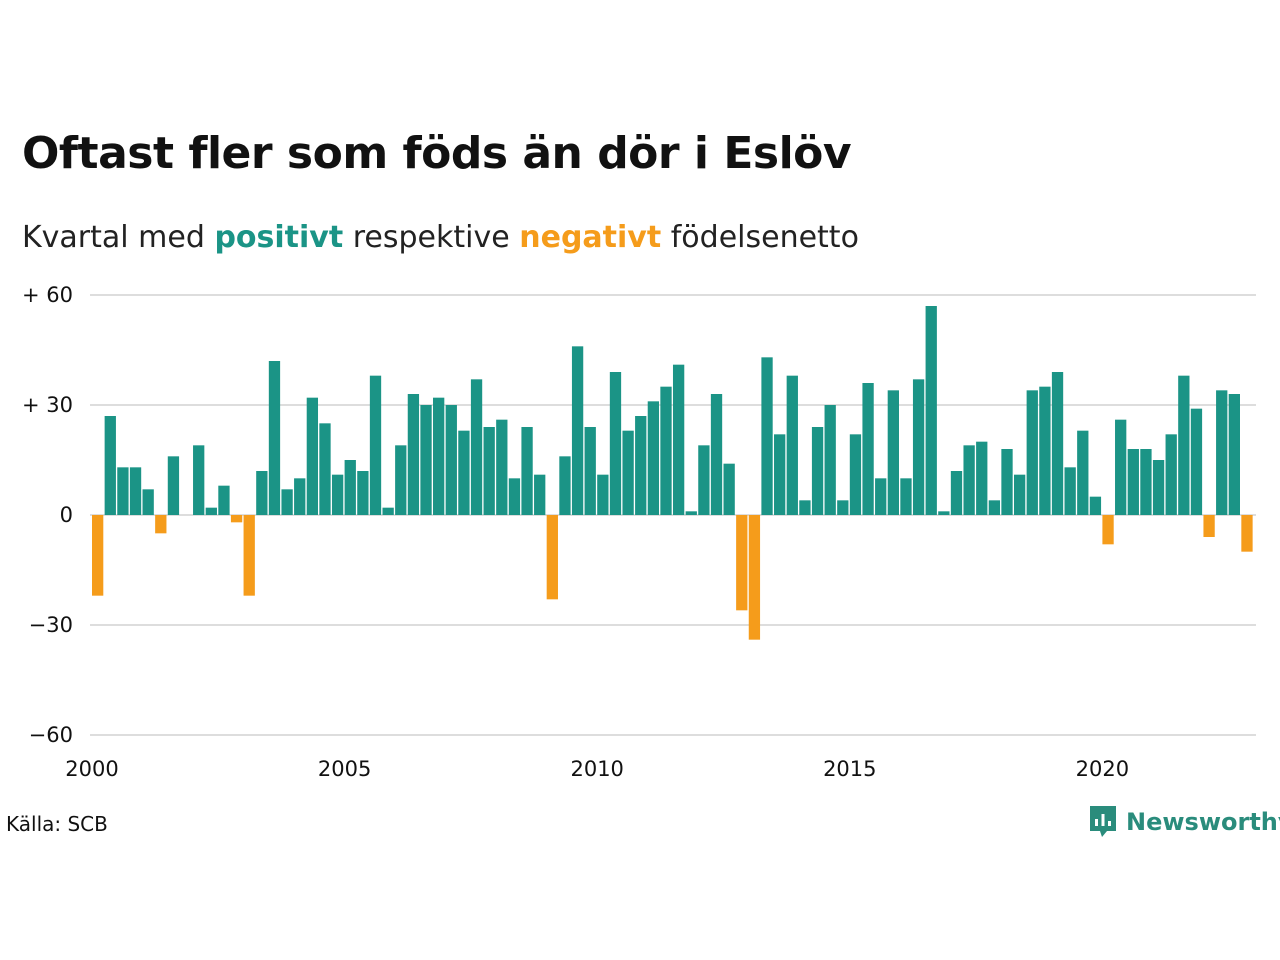  I want to click on subtitle-suffix: födelsenetto, so click(764, 237).